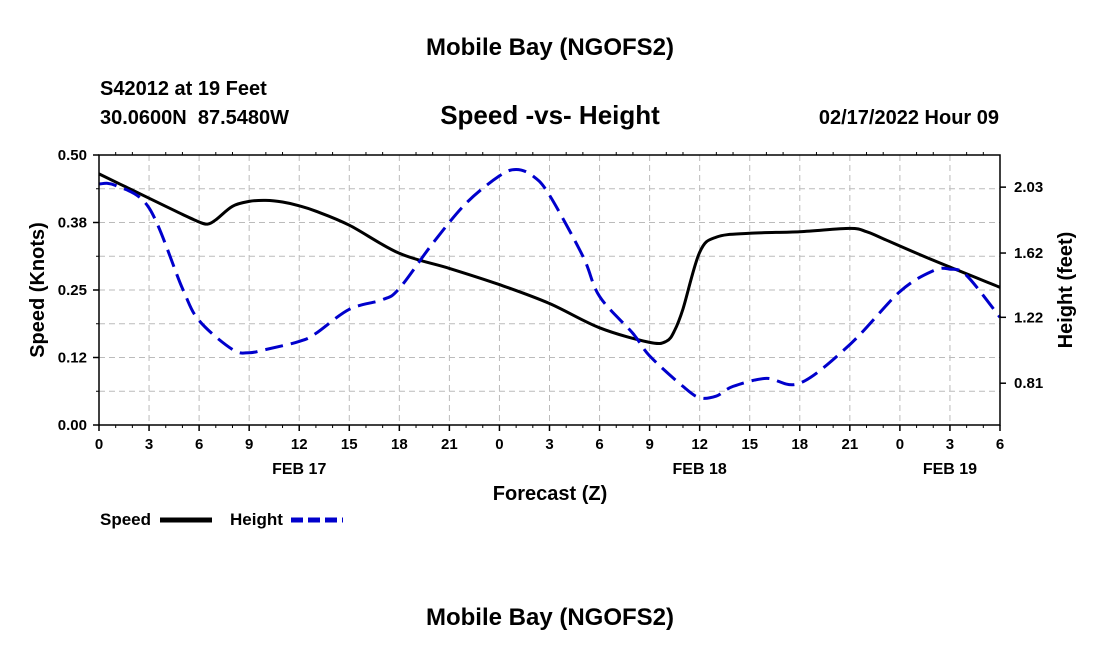 This screenshot has width=1100, height=650. Describe the element at coordinates (72, 425) in the screenshot. I see `y-left-tick-label: 0.00` at that location.